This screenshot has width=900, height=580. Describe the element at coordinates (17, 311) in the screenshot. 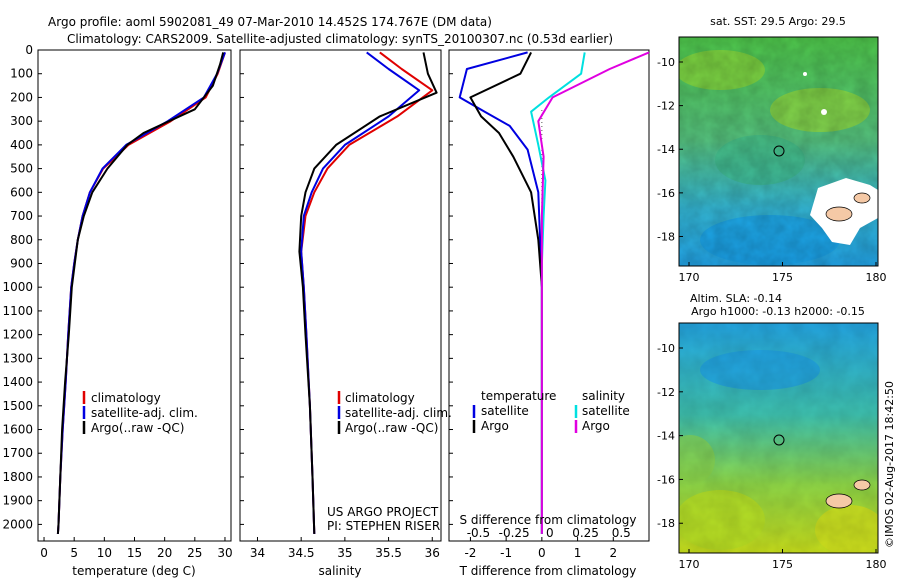

I see `depth-tick-label: 1100` at that location.